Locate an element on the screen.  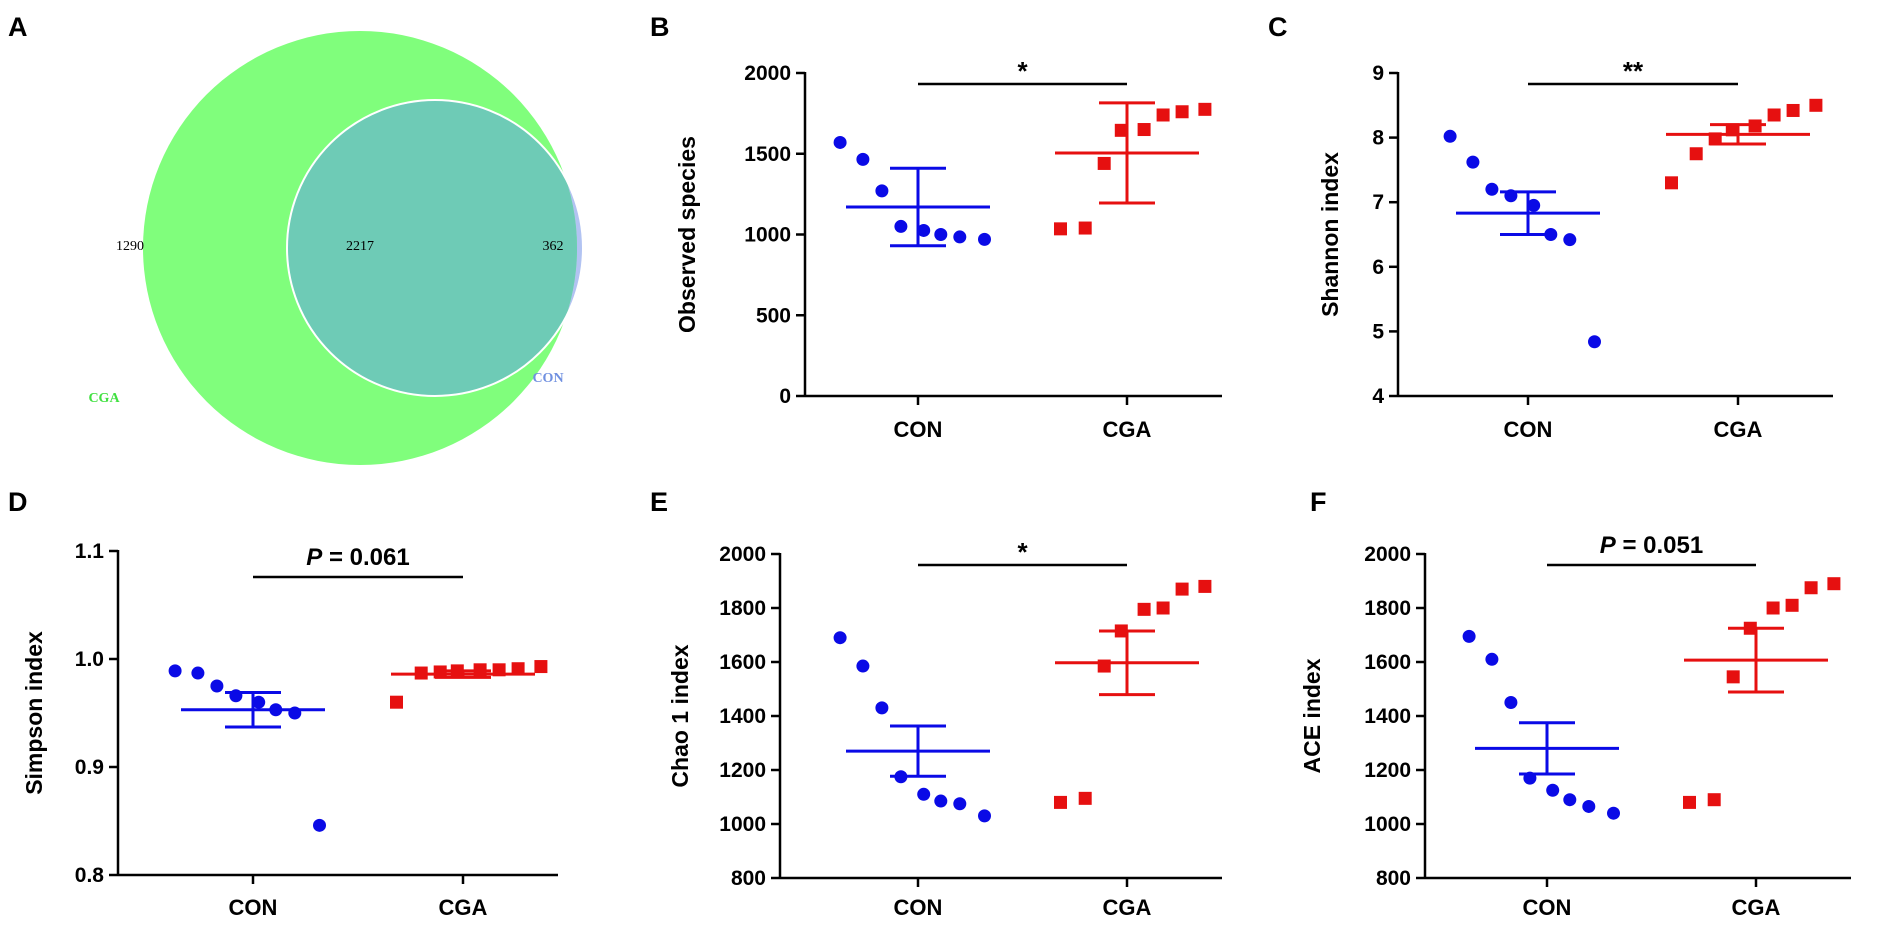
y-axis-title: ACE index is located at coordinates (1312, 715).